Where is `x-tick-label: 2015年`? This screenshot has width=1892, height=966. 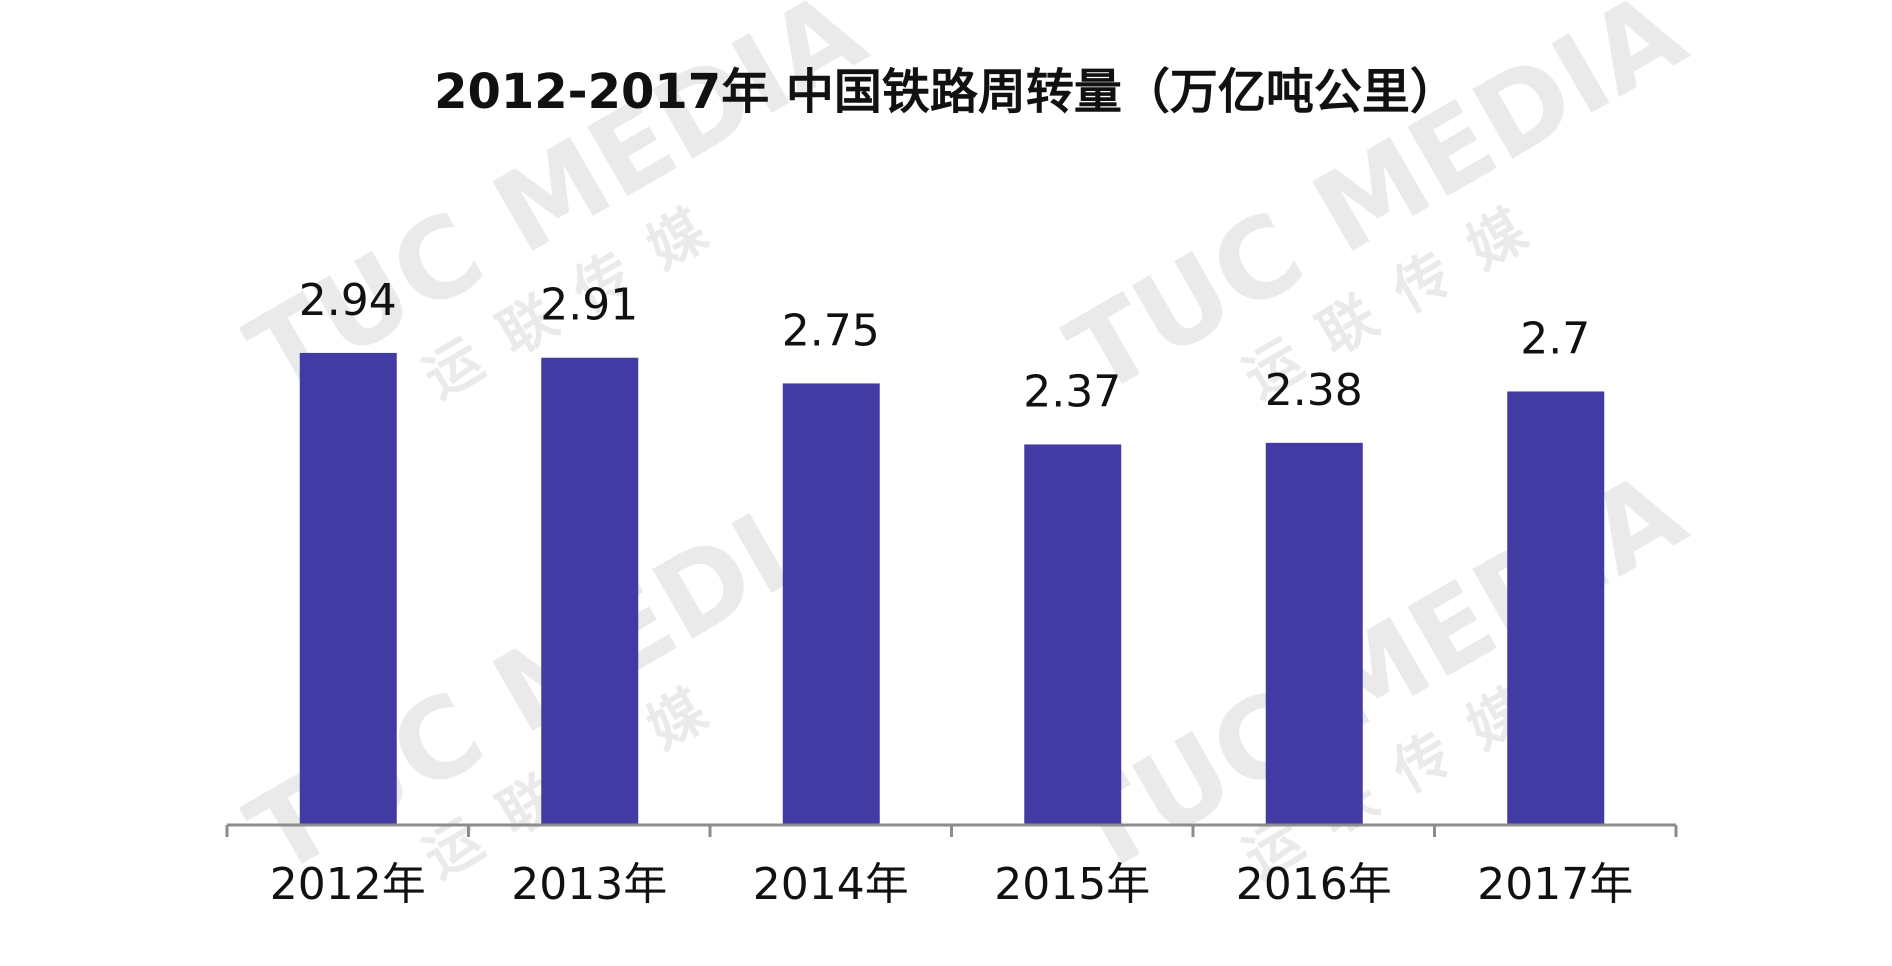
x-tick-label: 2015年 is located at coordinates (1072, 884).